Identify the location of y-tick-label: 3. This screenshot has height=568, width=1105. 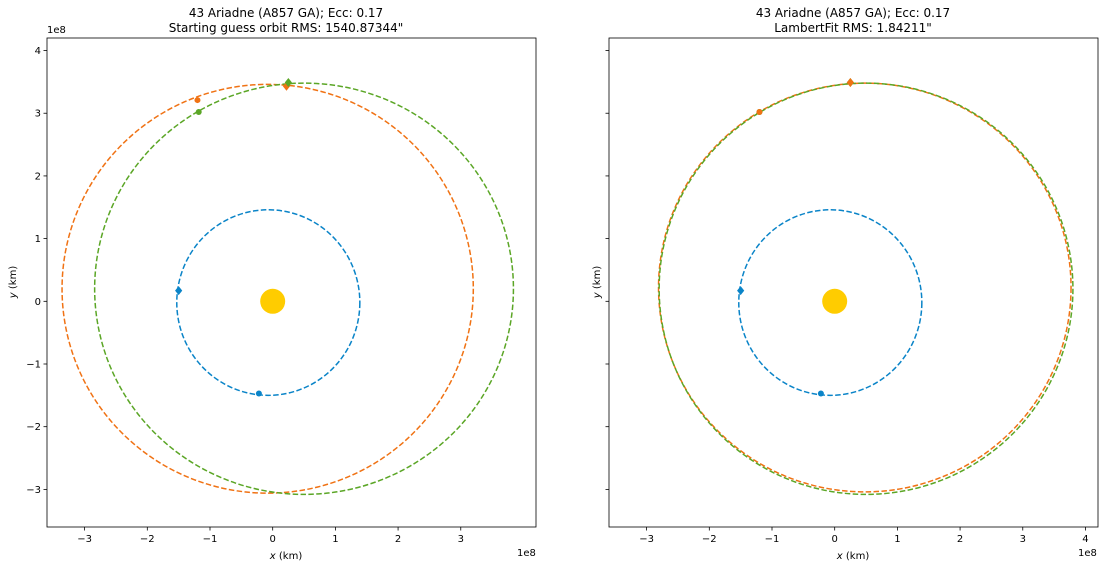
(38, 114).